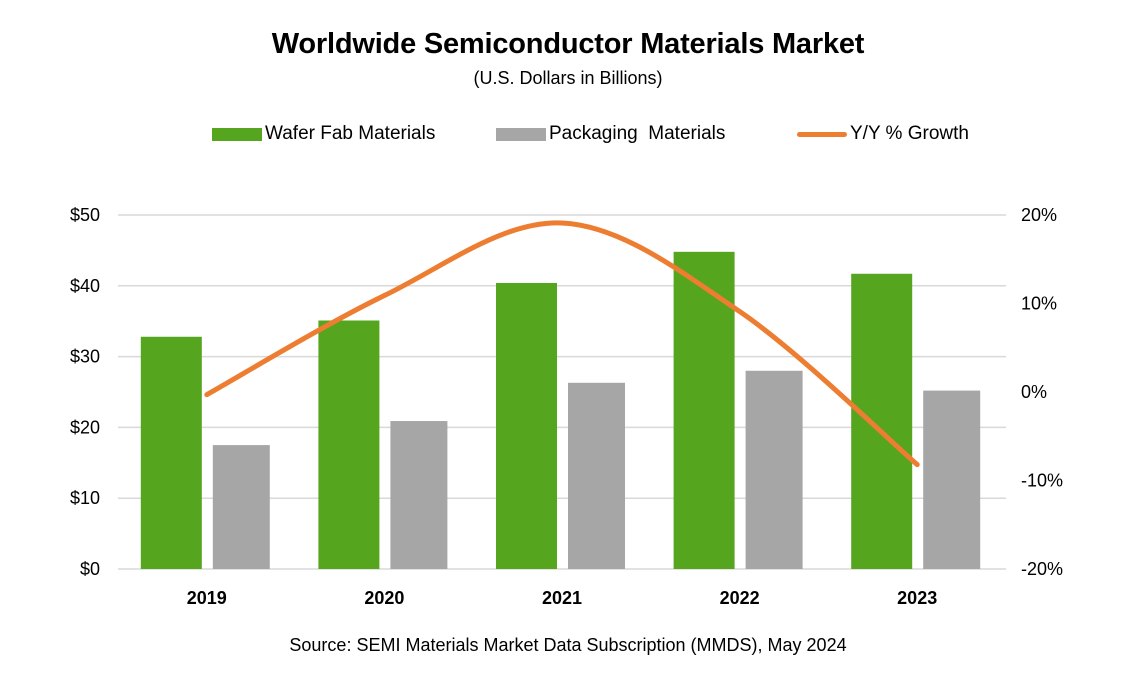 The width and height of the screenshot is (1136, 682). I want to click on legend-item-packaging: Packaging Materials, so click(610, 134).